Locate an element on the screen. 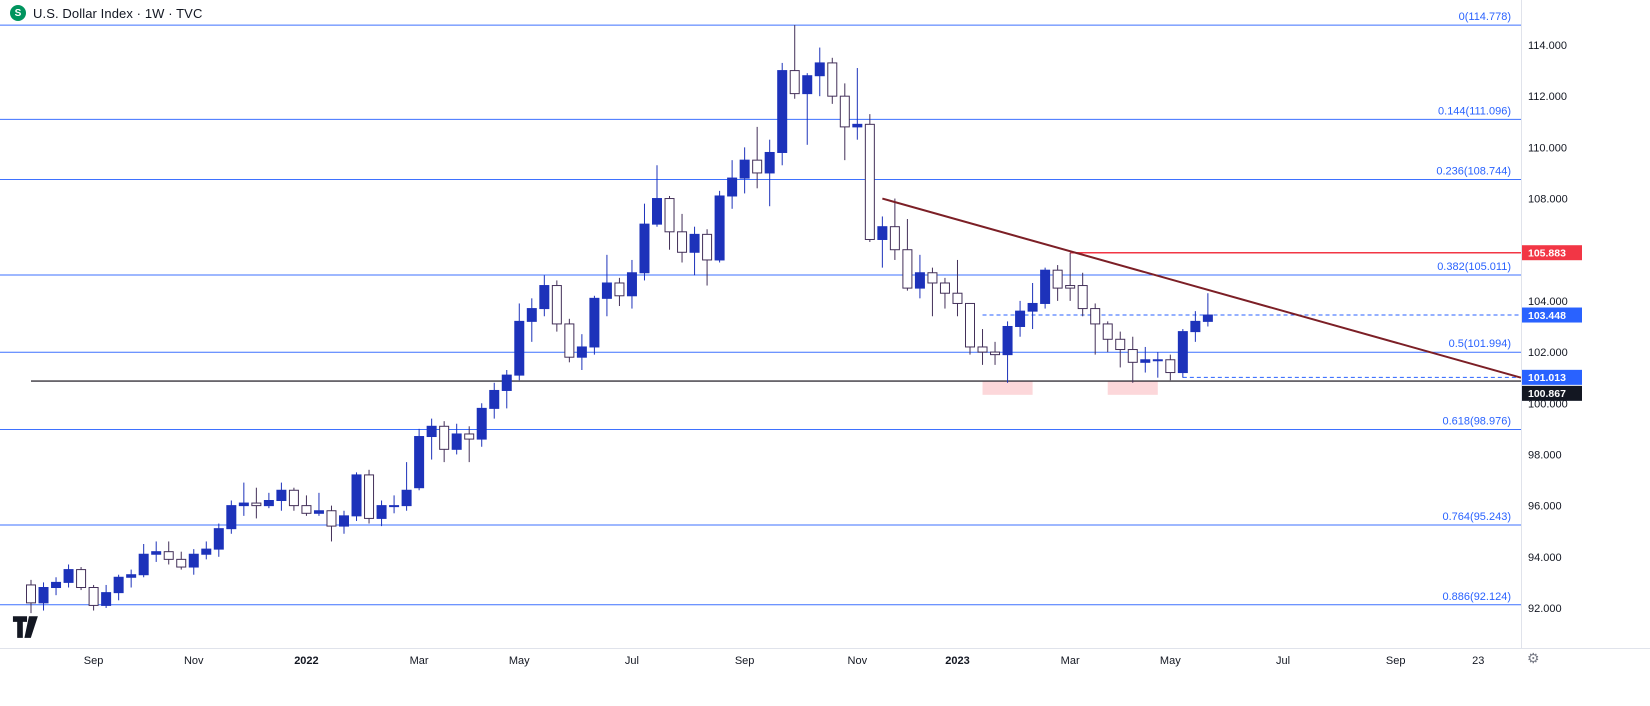  fib-label: 0.144(111.096) is located at coordinates (1474, 111).